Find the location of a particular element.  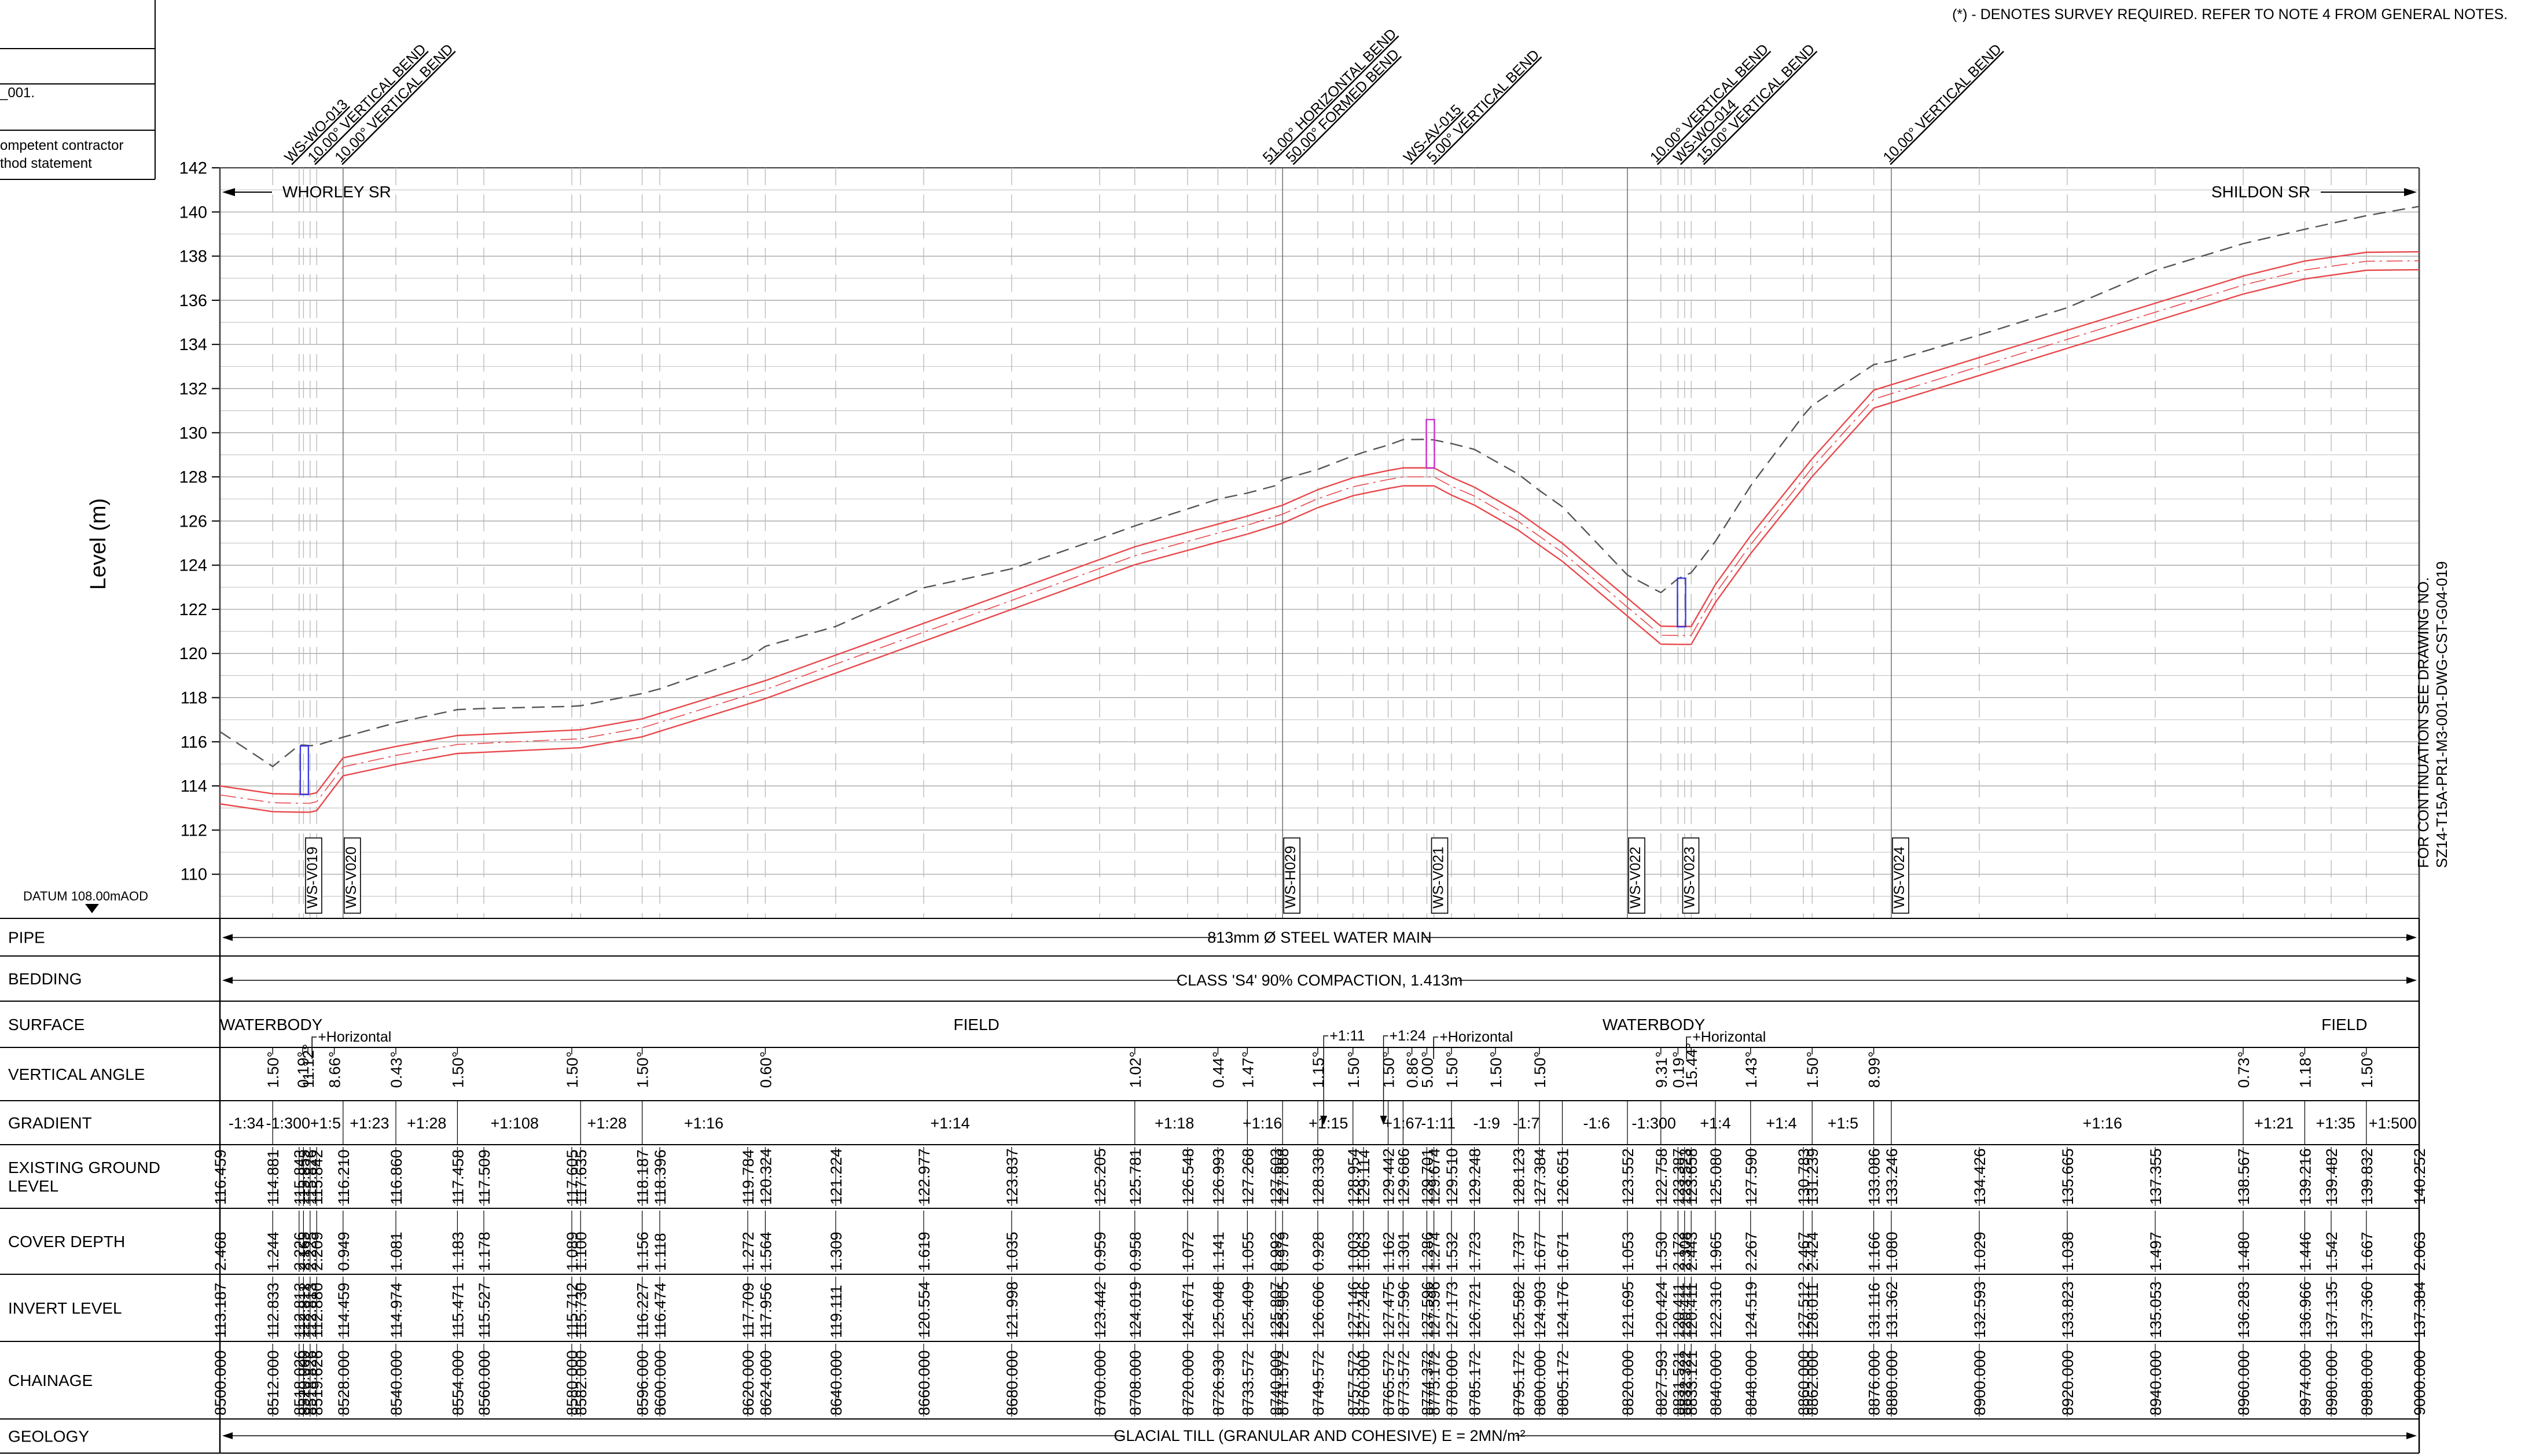

continuation-line-2: SZ14-T15A-PR1-M3-001-DWG-CST-G04-019 is located at coordinates (2441, 714).